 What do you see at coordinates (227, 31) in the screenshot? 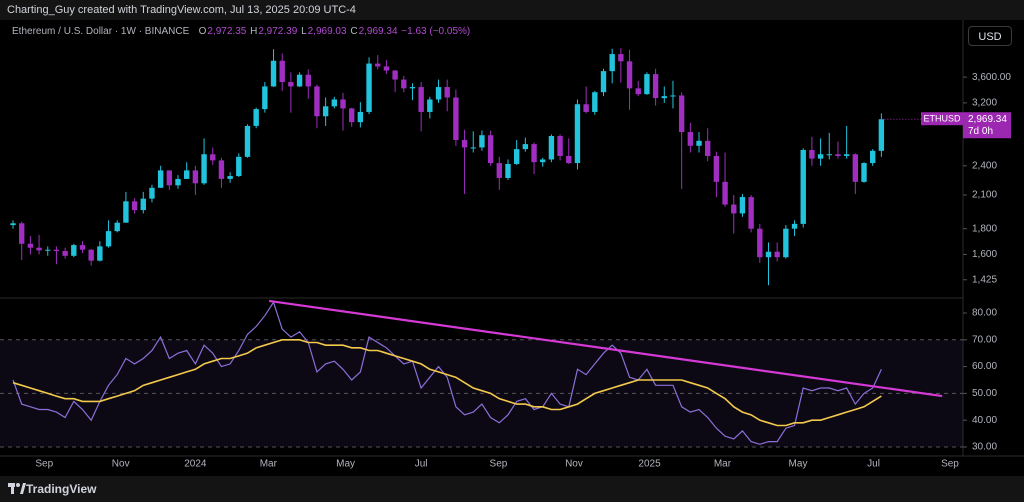
I see `ohlc-value: 2,972.35` at bounding box center [227, 31].